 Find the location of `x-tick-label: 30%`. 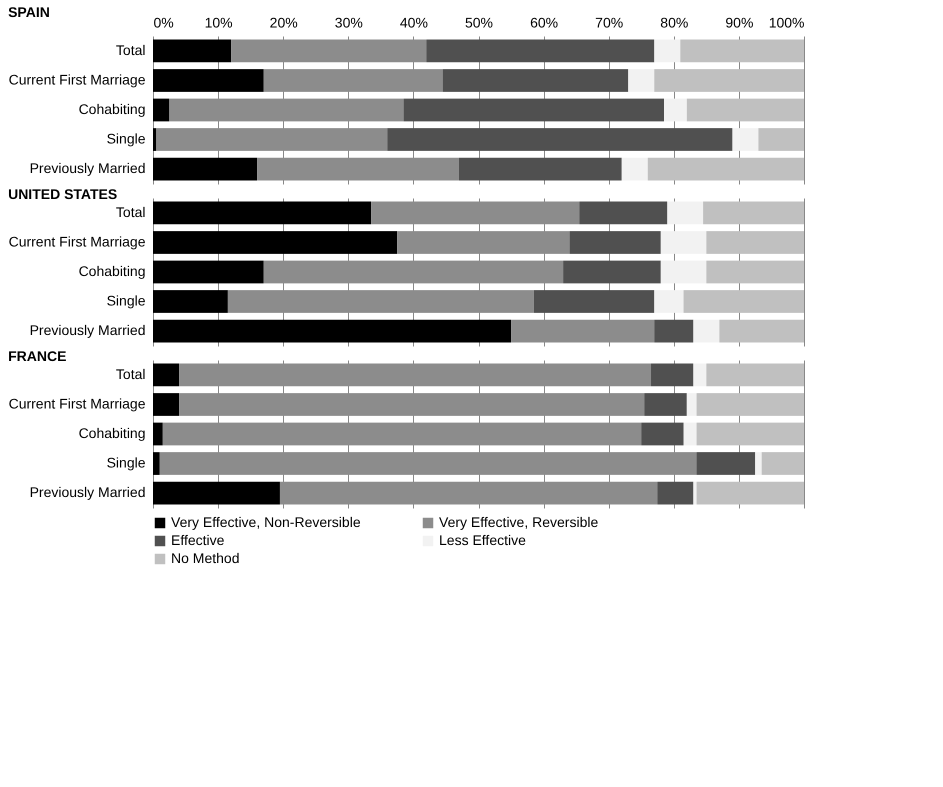

x-tick-label: 30% is located at coordinates (348, 22).